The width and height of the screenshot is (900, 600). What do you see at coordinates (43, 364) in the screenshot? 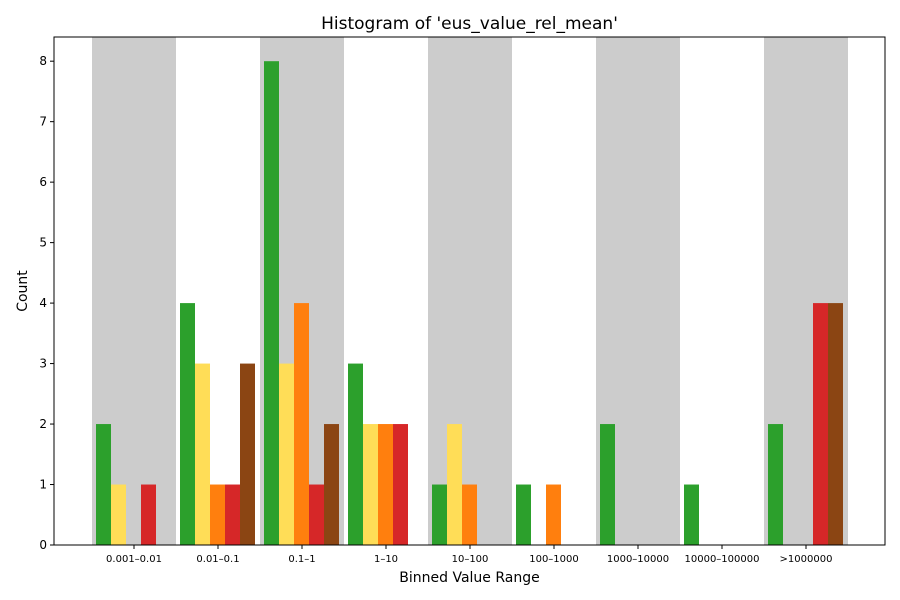
I see `y-tick-label: 3` at bounding box center [43, 364].